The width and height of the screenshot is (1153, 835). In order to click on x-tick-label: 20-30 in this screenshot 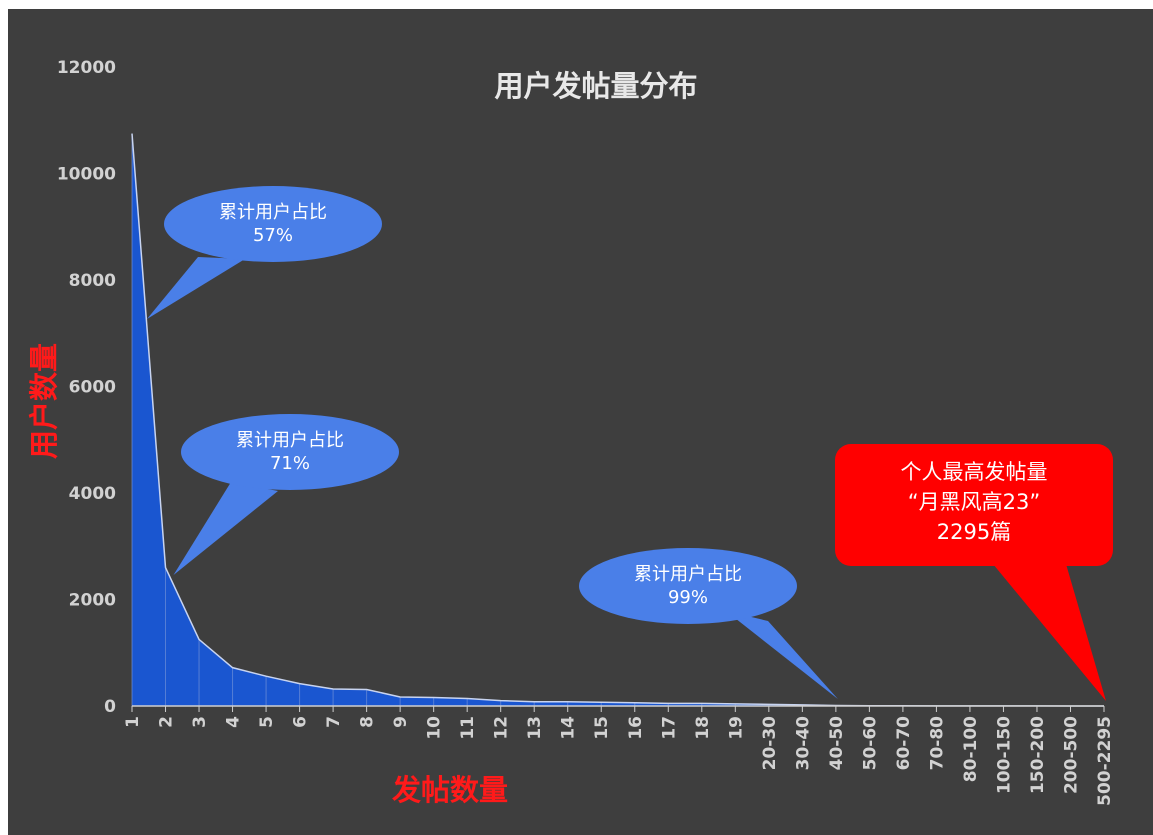, I will do `click(770, 743)`.